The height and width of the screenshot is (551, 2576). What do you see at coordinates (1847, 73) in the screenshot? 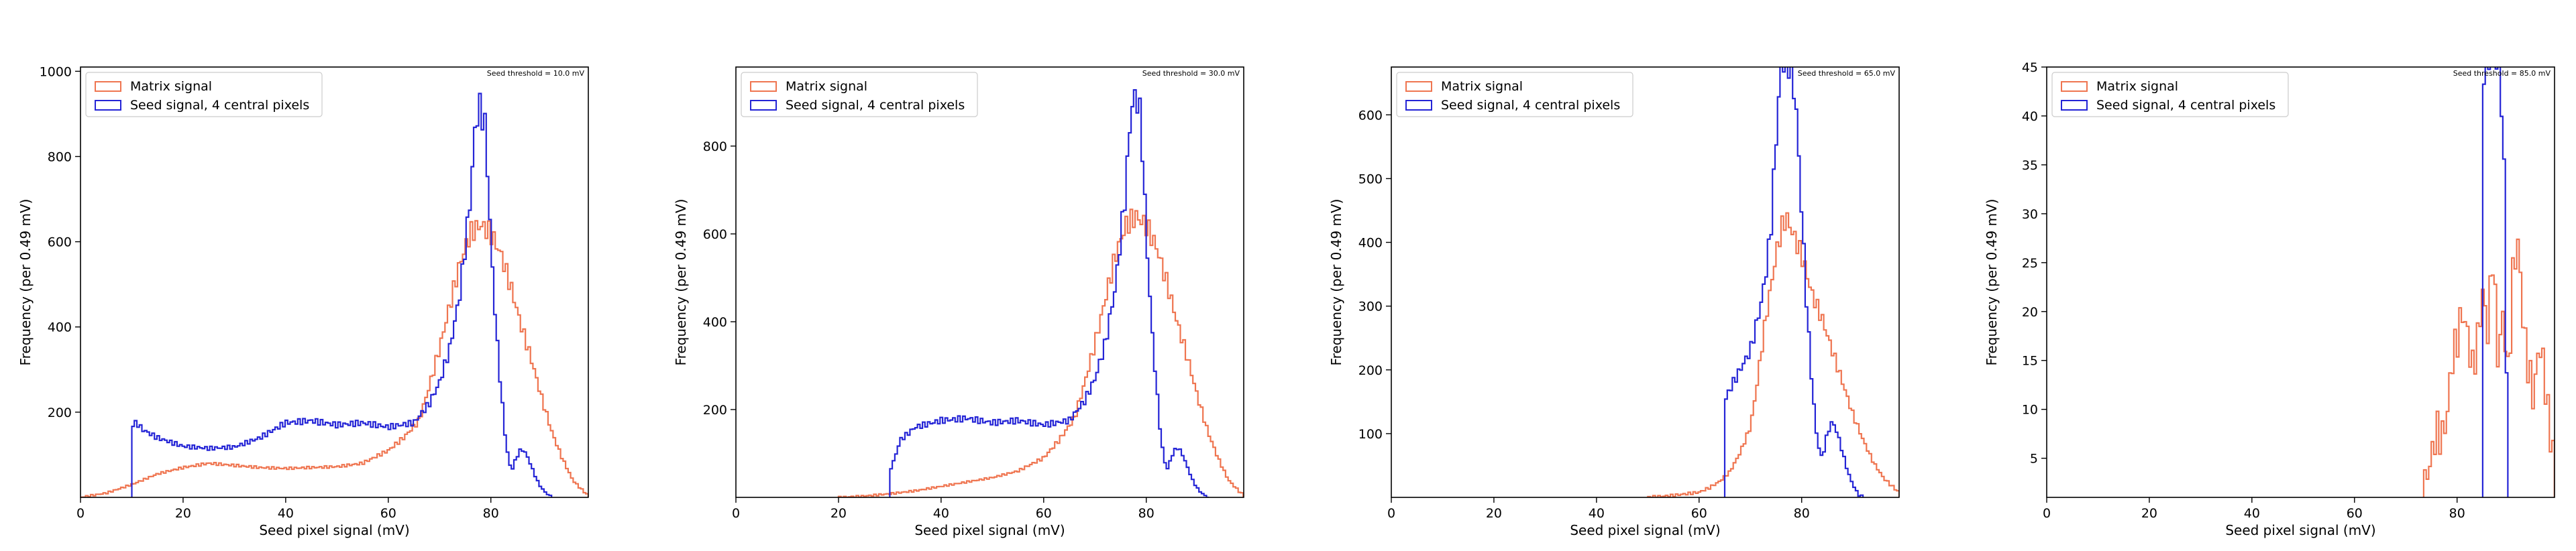
I see `seed-threshold-annotation: Seed threshold = 65.0 mV` at bounding box center [1847, 73].